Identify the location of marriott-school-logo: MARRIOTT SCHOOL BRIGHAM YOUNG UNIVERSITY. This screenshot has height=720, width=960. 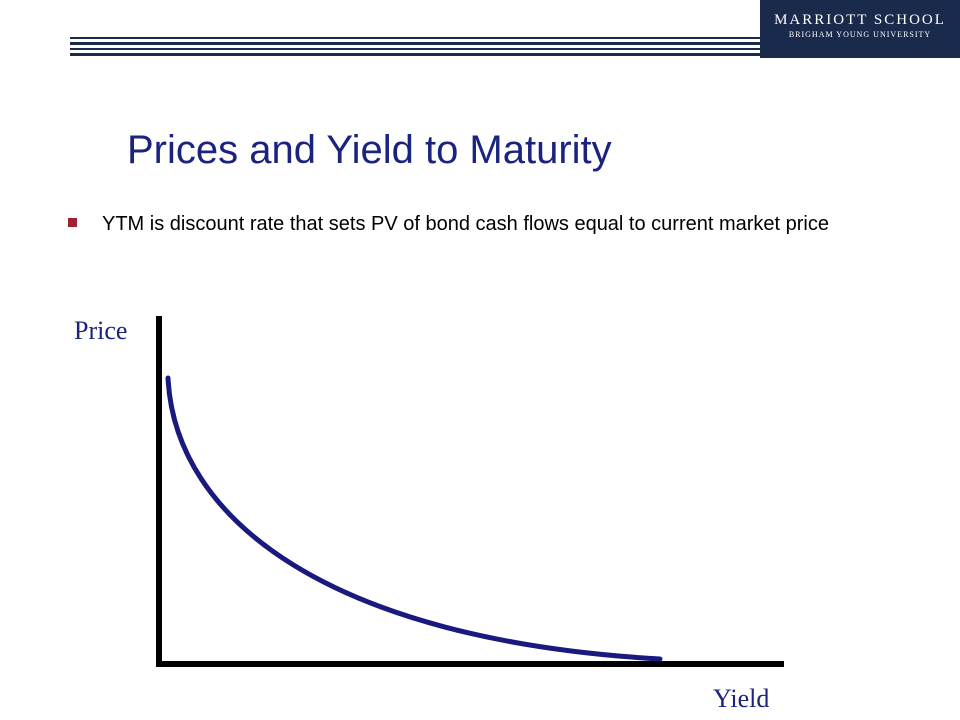
(860, 29).